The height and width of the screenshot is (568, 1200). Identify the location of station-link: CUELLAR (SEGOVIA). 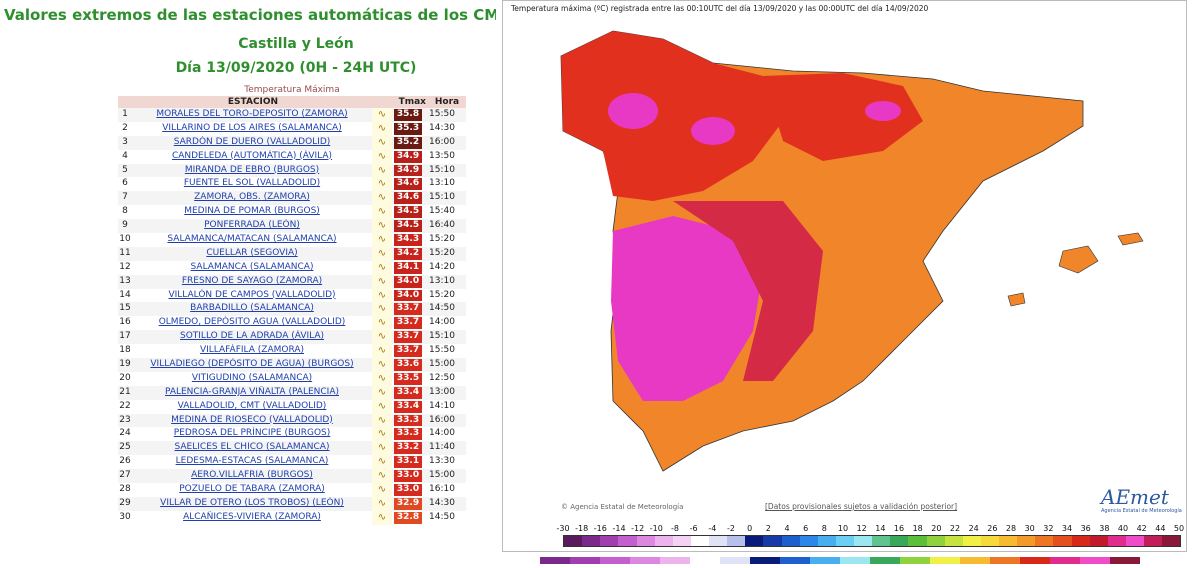
(252, 252).